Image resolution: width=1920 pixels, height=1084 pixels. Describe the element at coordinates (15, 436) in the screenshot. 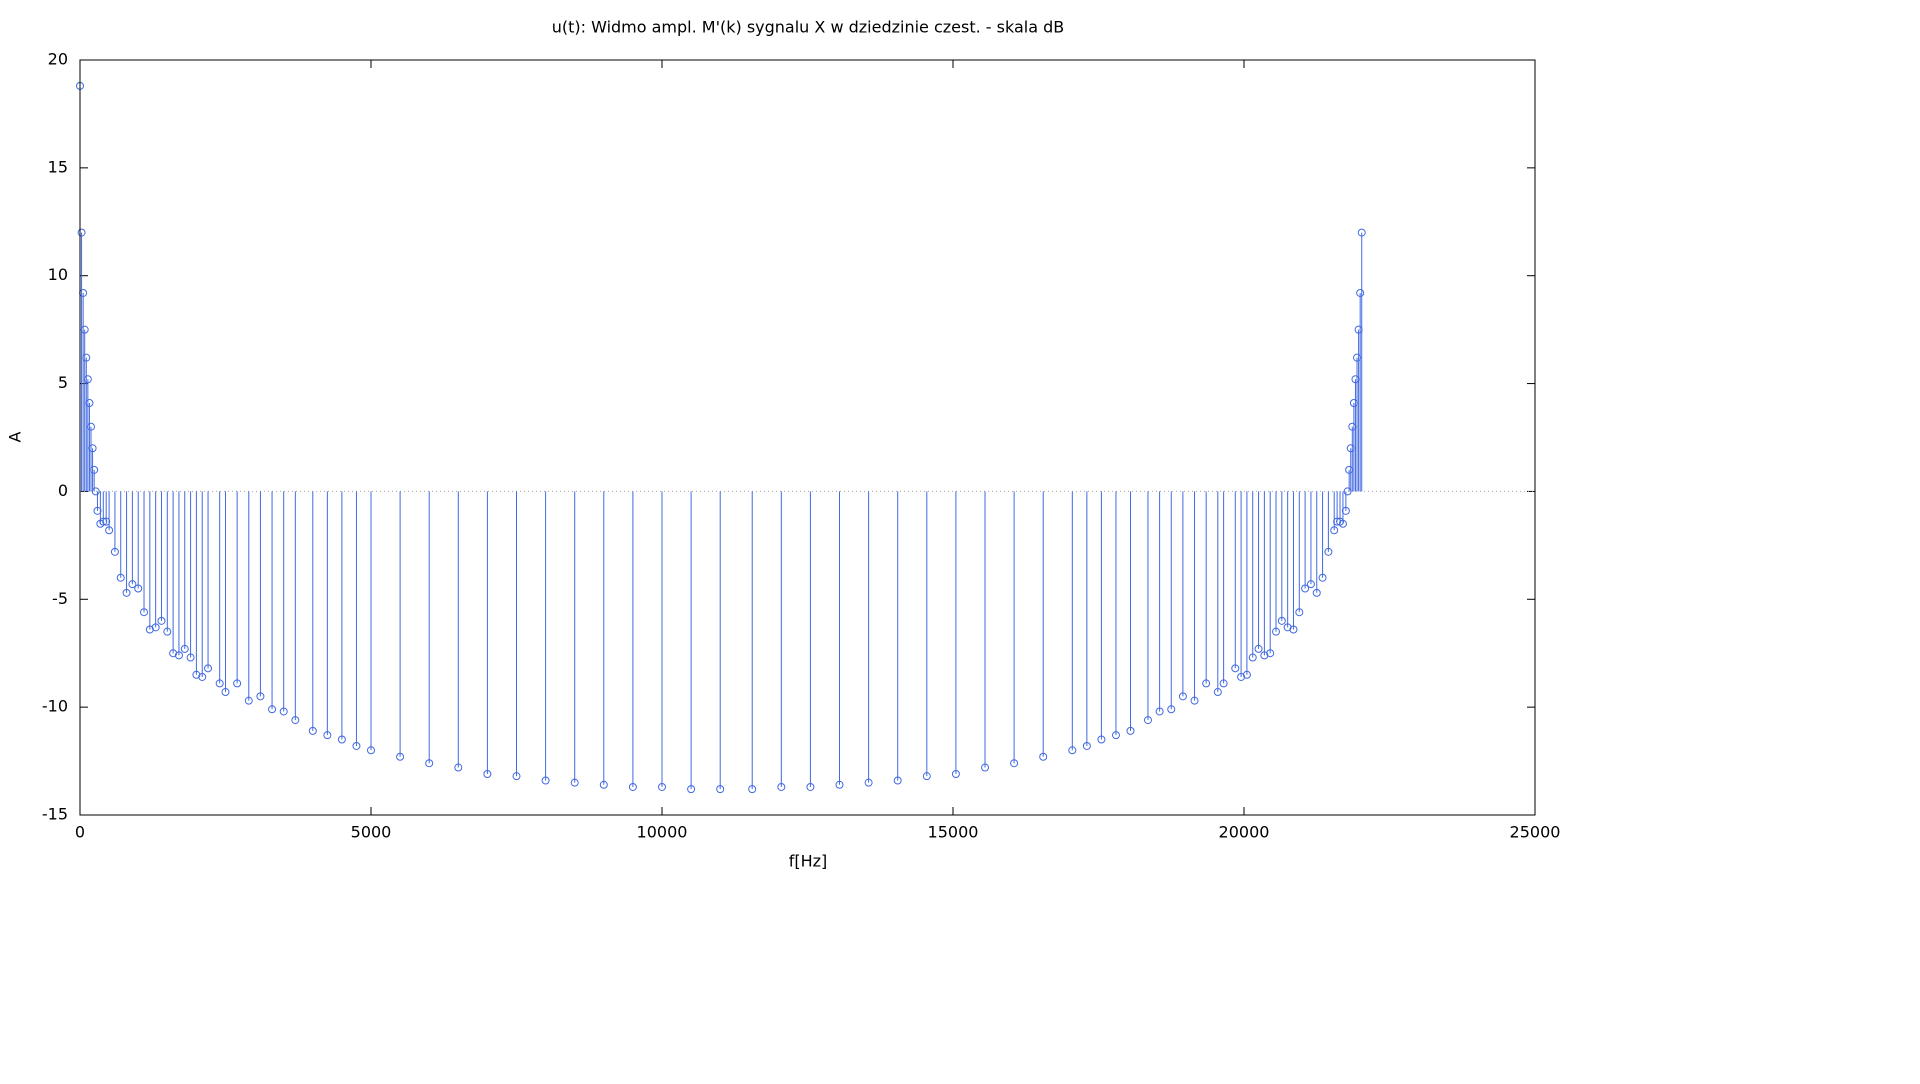

I see `y-axis-label: A` at that location.